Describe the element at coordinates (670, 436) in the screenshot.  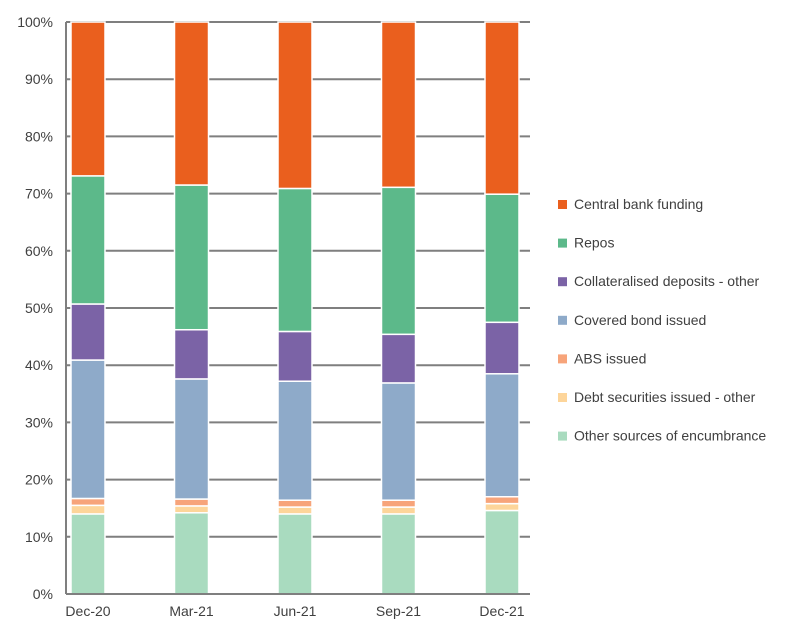
I see `legend-label: Other sources of encumbrance` at that location.